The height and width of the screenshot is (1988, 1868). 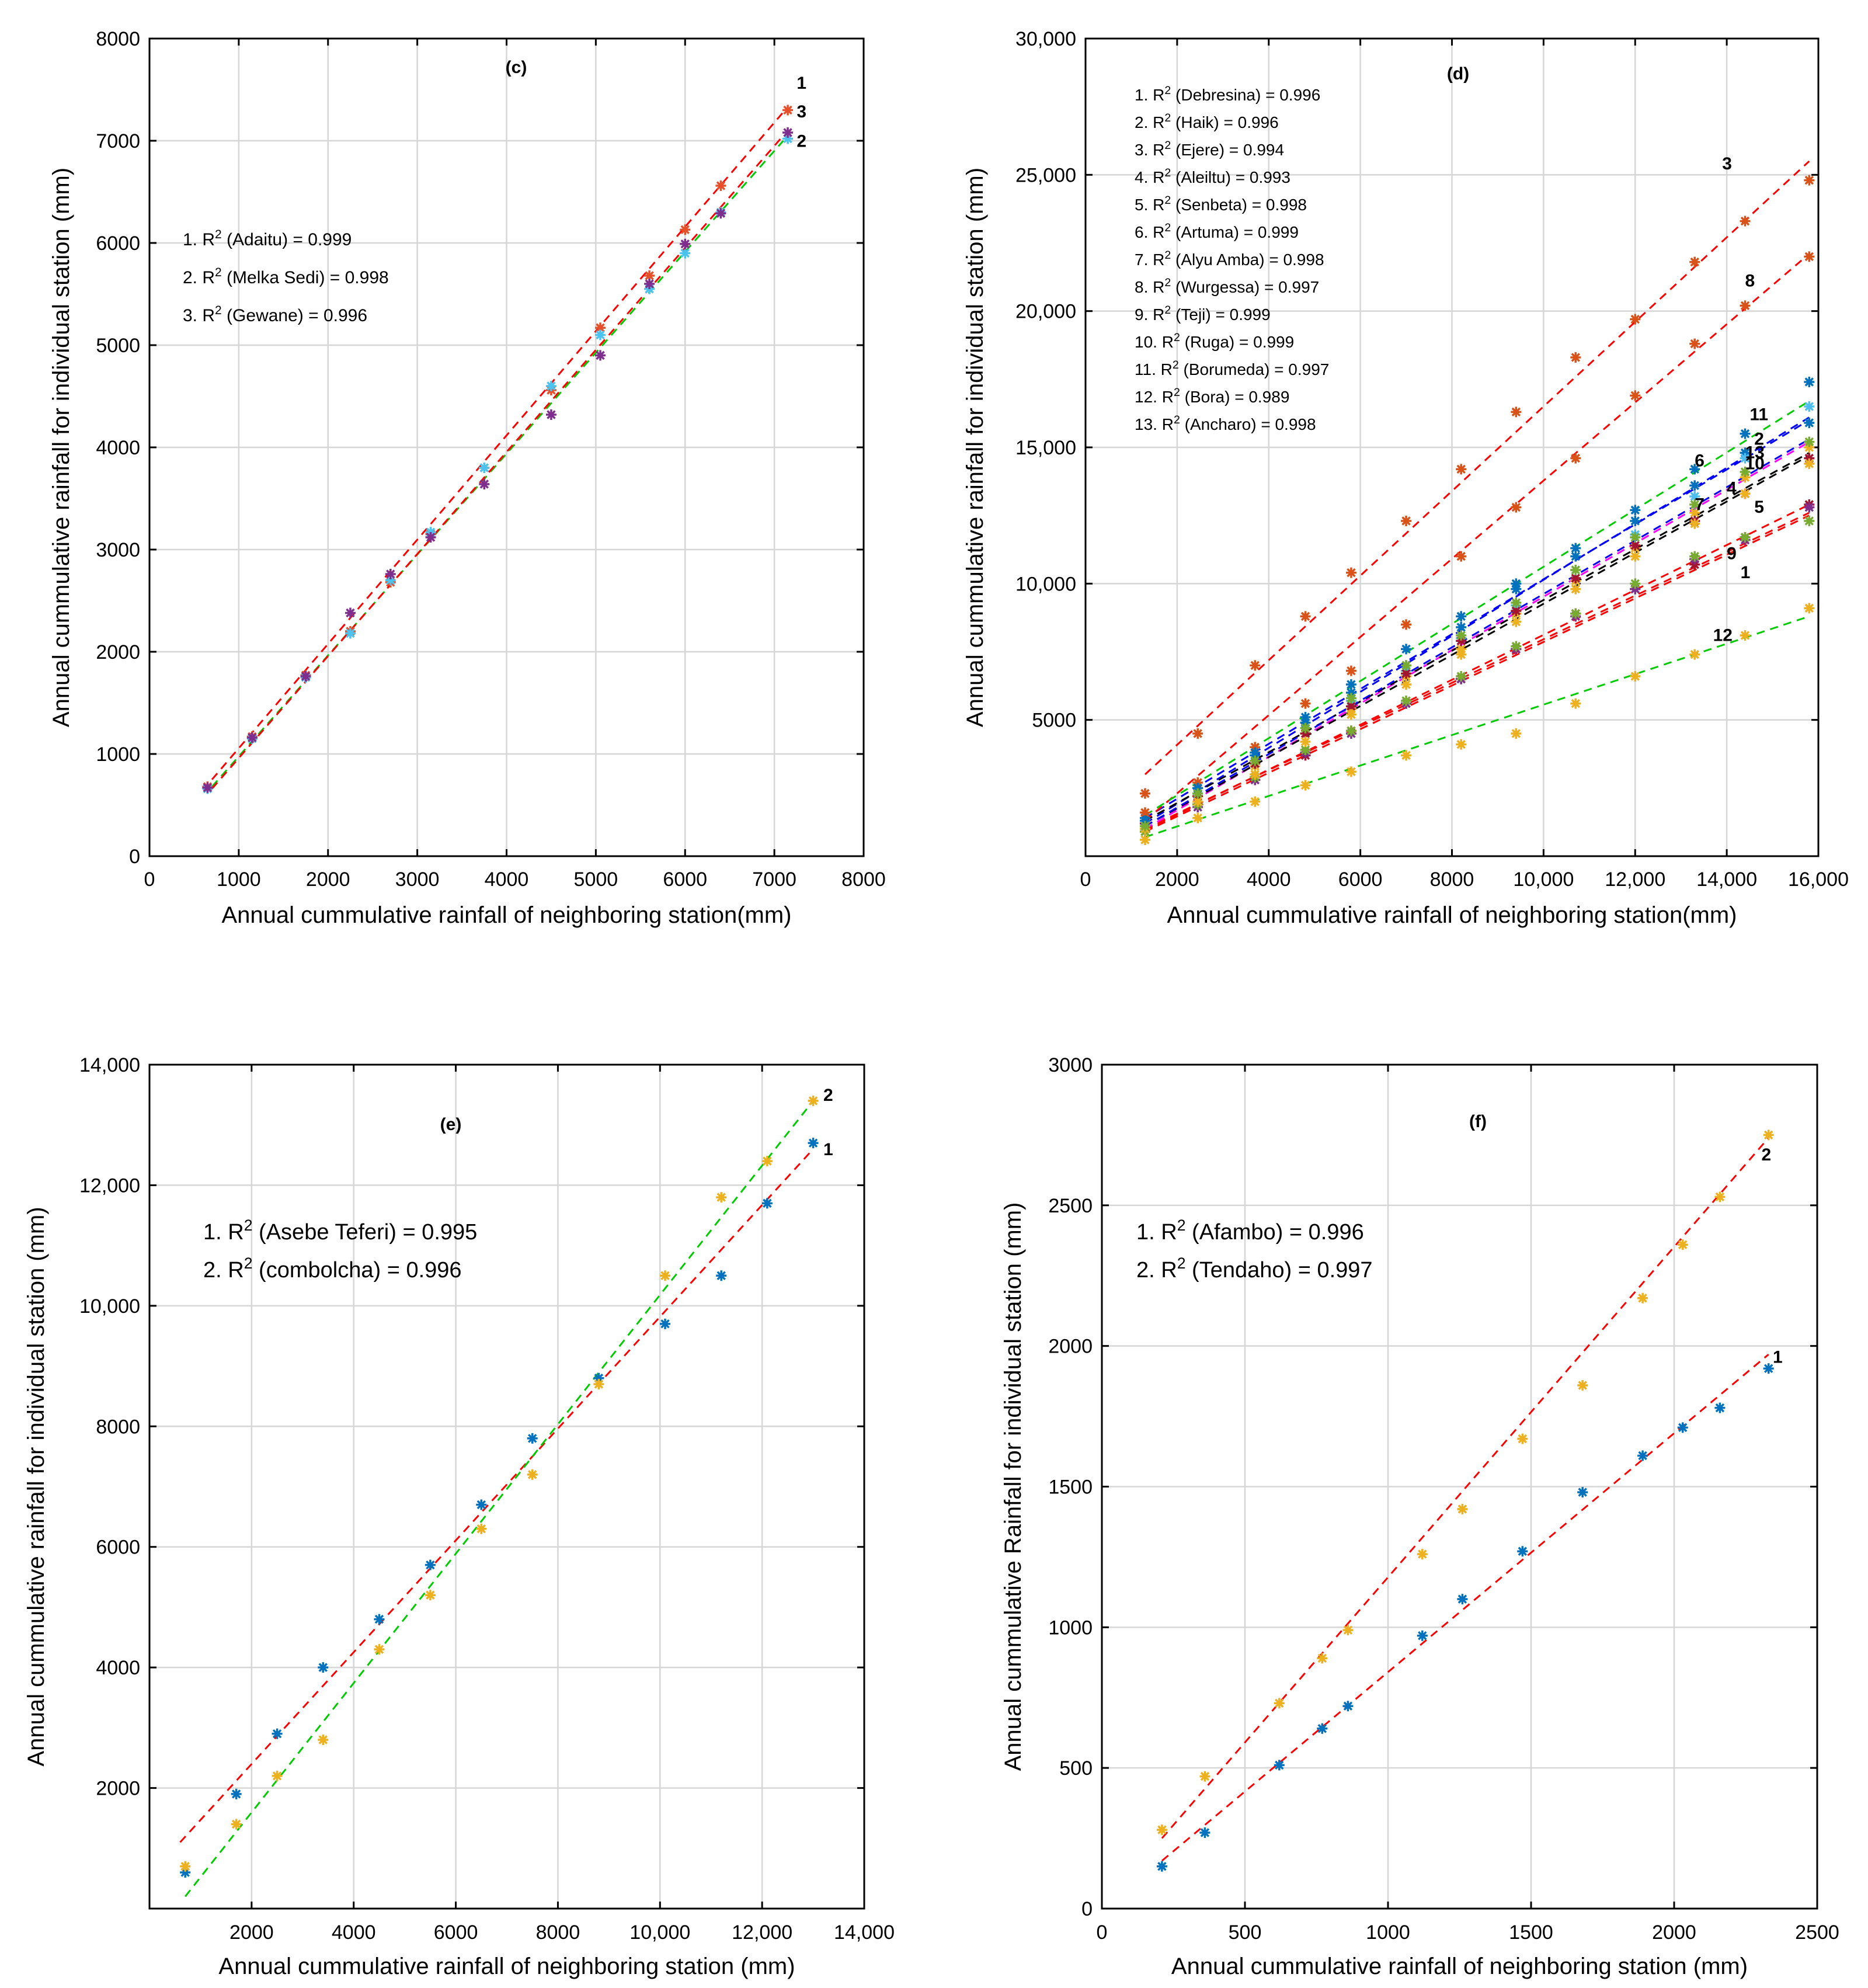 I want to click on legend-suffix: (Bora) = 0.989, so click(x=1235, y=397).